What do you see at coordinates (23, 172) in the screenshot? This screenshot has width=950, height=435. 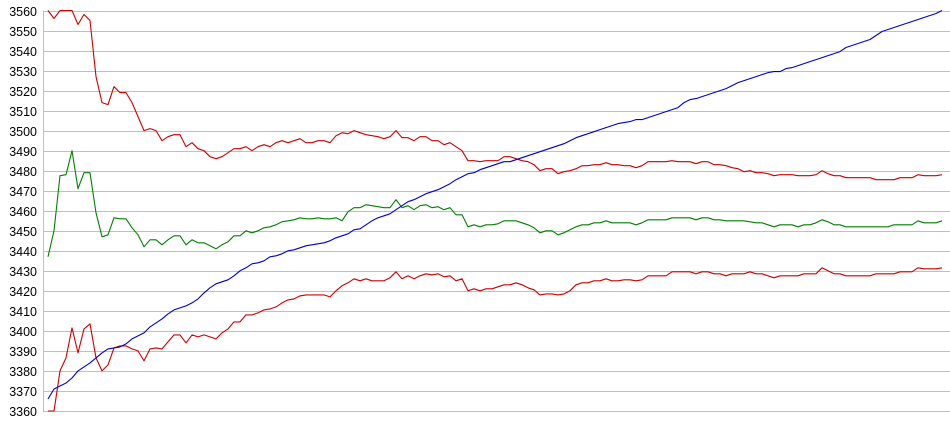 I see `y-tick-label: 3480` at bounding box center [23, 172].